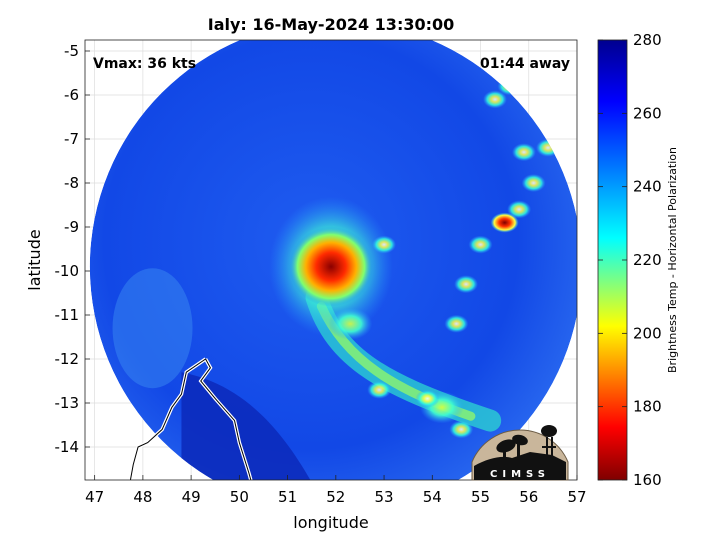  What do you see at coordinates (67, 359) in the screenshot?
I see `y-tick-label: -12` at bounding box center [67, 359].